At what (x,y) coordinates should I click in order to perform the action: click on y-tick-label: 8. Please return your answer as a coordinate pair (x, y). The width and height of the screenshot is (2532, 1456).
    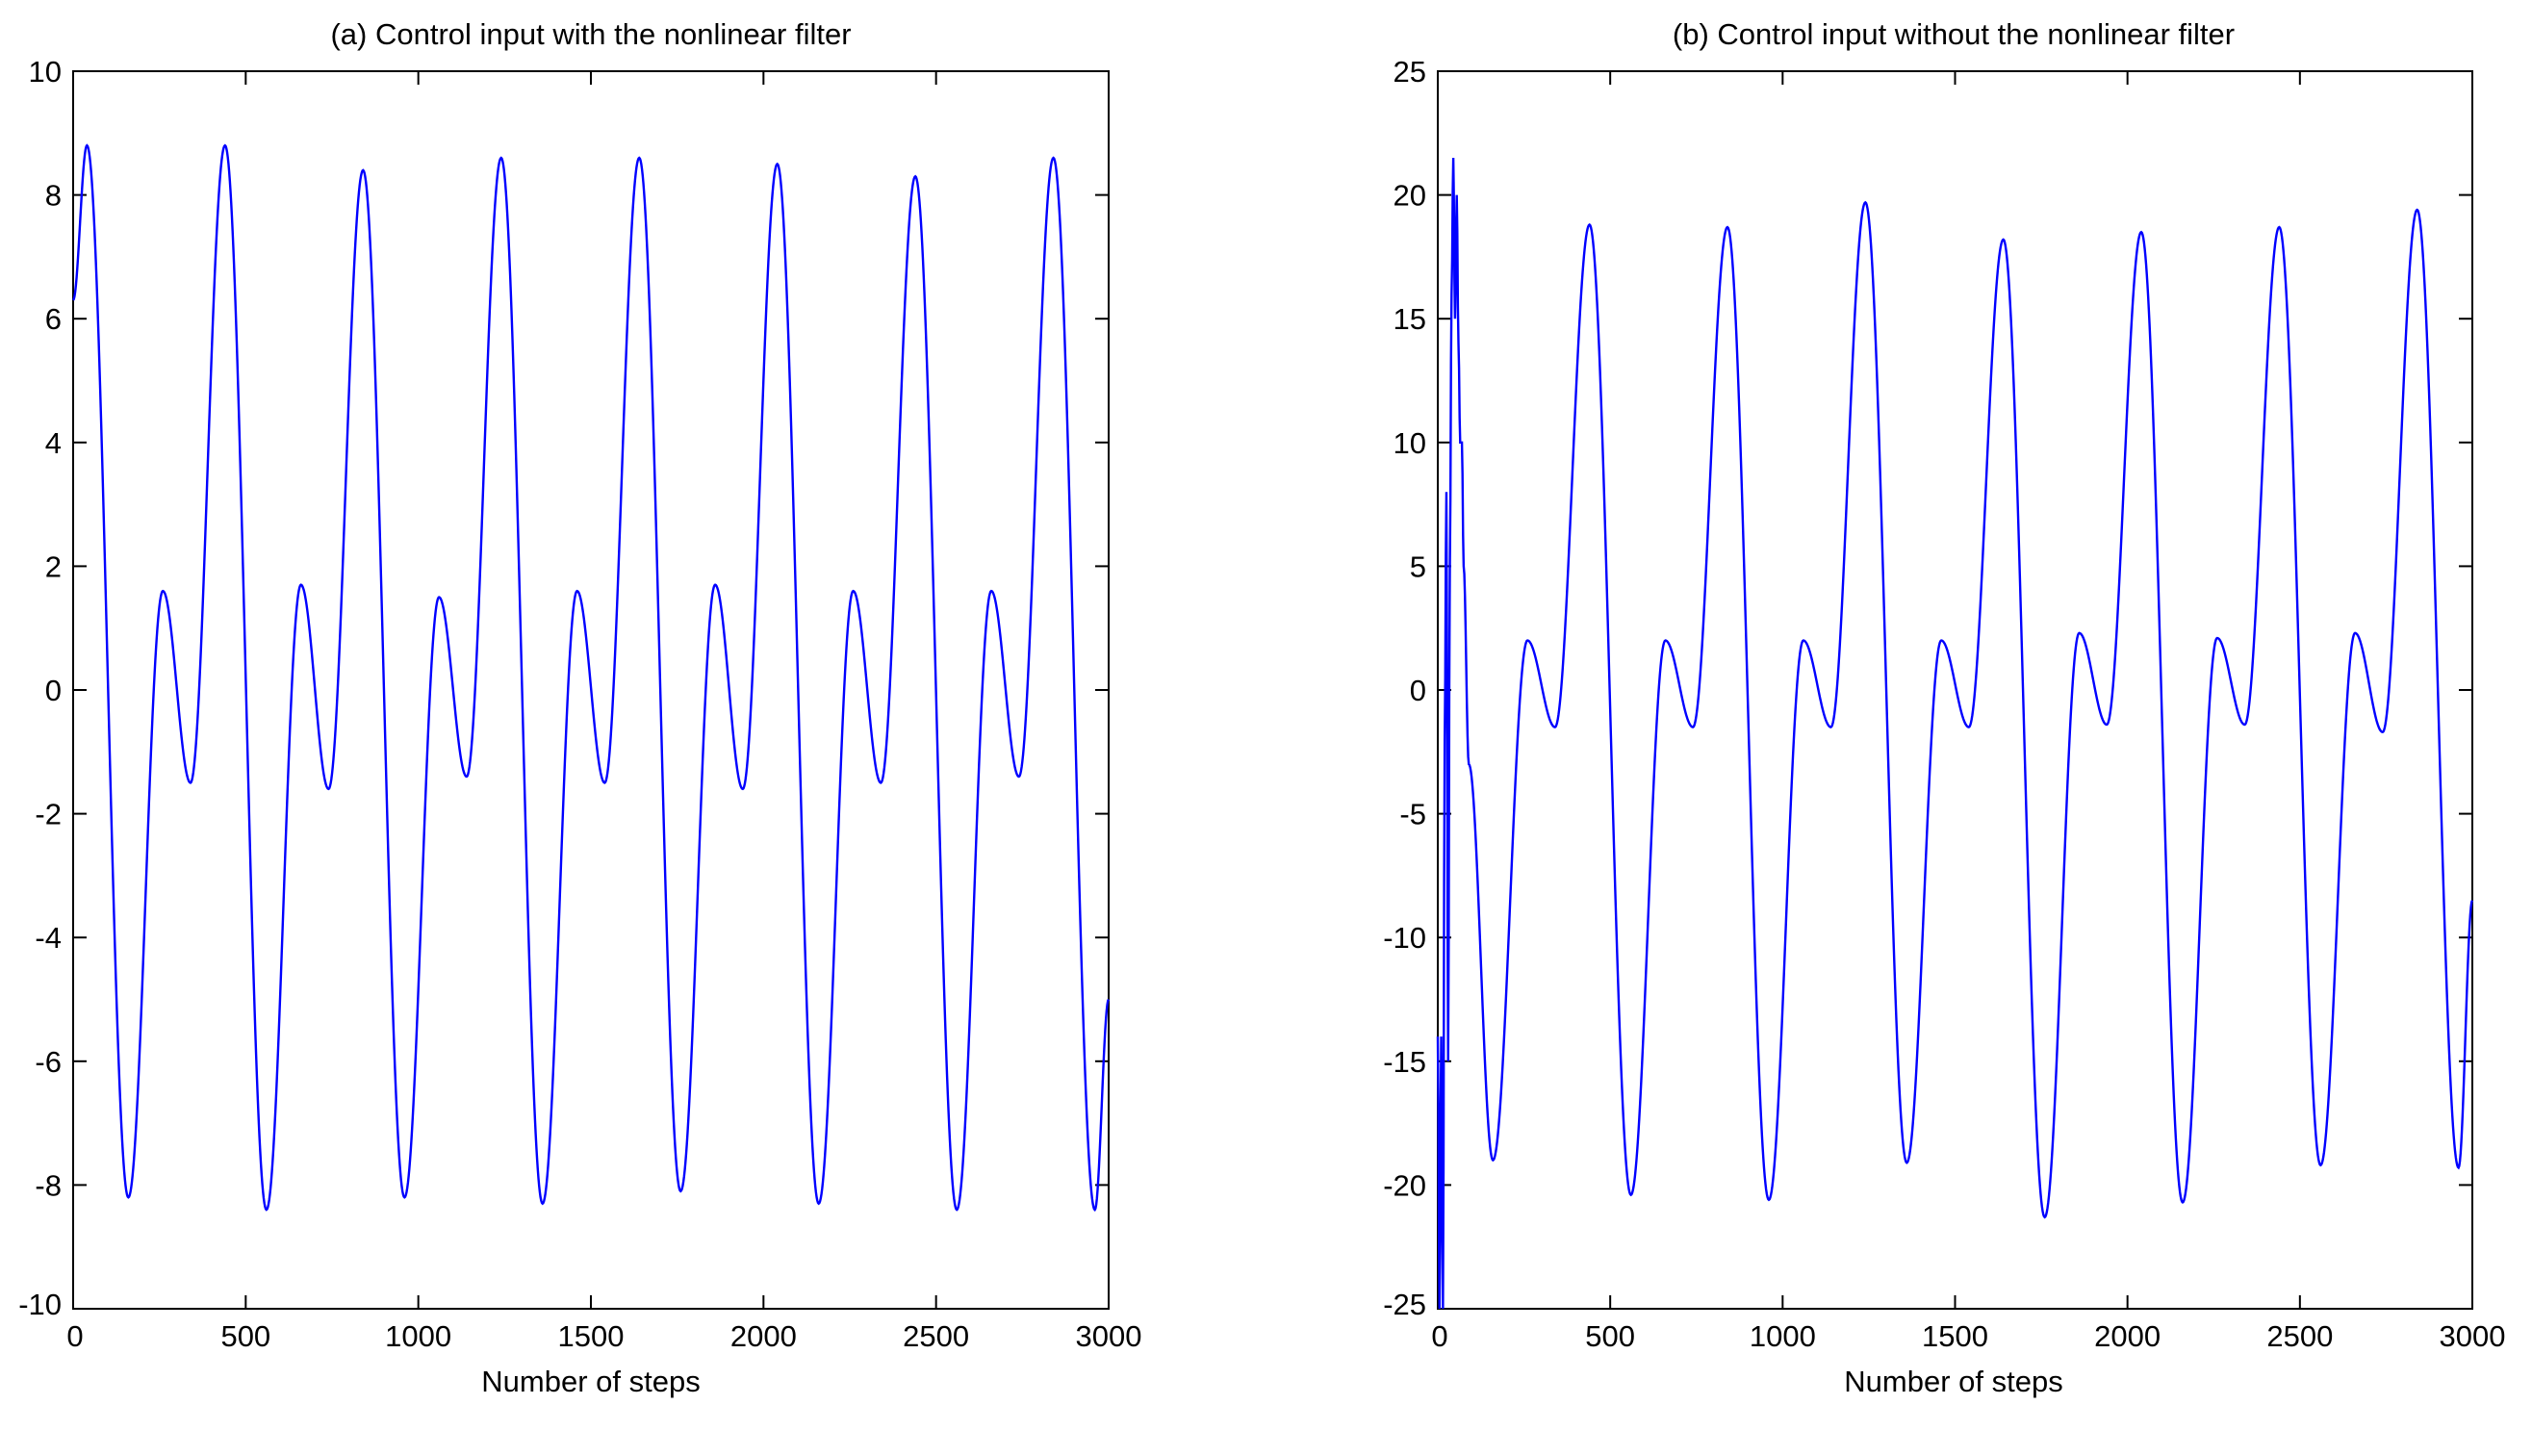
    Looking at the image, I should click on (53, 196).